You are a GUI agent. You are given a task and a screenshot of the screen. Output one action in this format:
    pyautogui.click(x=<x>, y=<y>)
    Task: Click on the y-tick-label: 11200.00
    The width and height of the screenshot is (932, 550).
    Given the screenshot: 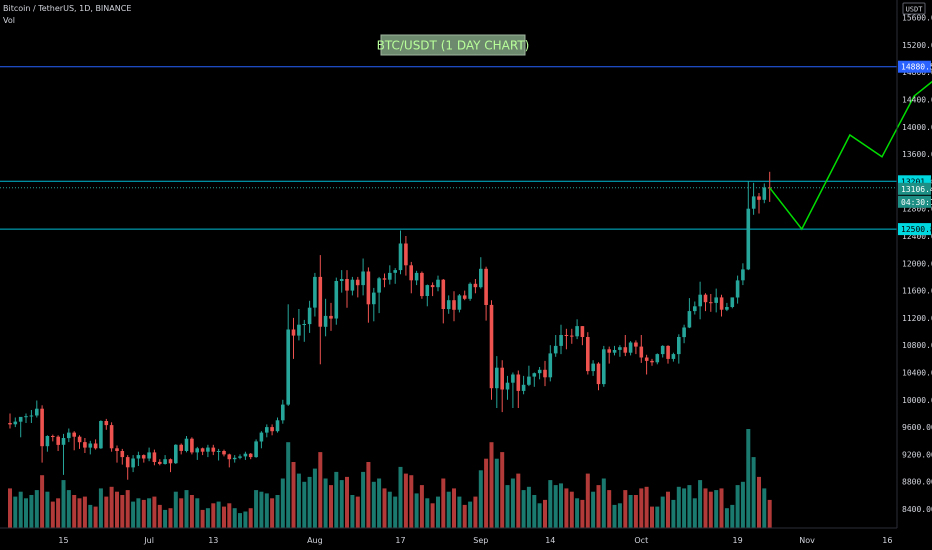 What is the action you would take?
    pyautogui.click(x=917, y=318)
    